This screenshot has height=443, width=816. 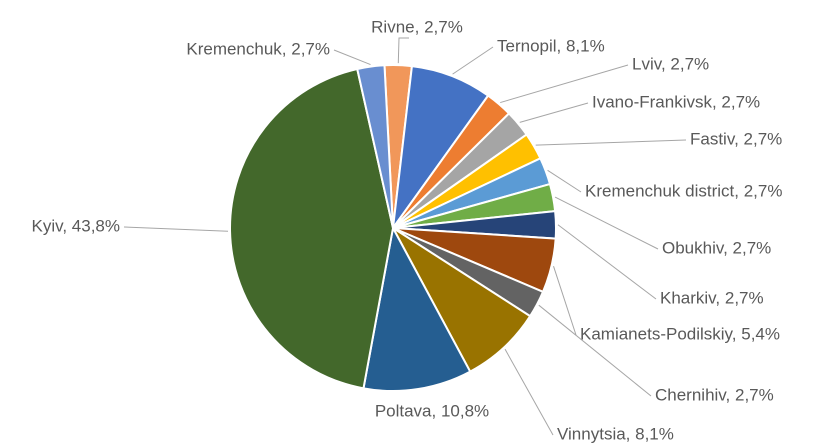 I want to click on data-label: Vinnytsia, 8,1%, so click(x=615, y=433).